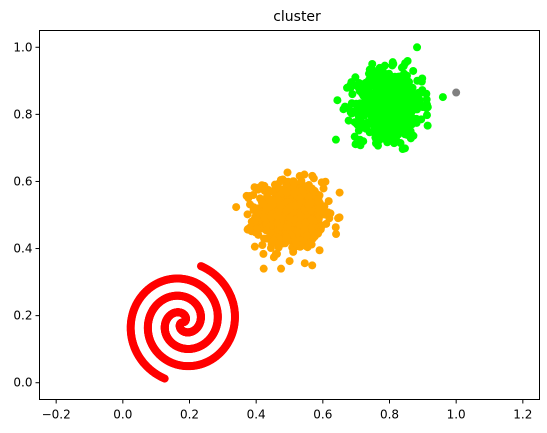  What do you see at coordinates (22, 181) in the screenshot?
I see `y-tick-label-3: 0.6` at bounding box center [22, 181].